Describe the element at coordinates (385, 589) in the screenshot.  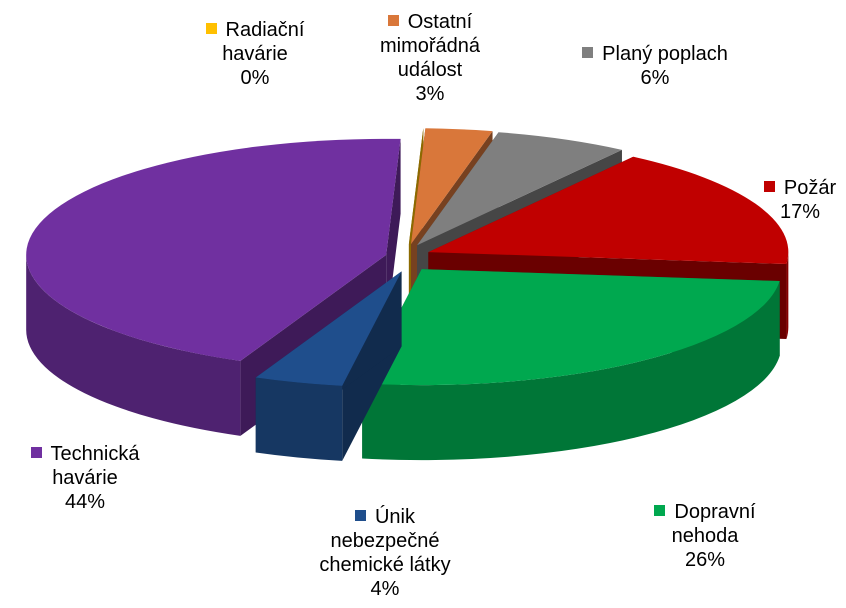
I see `value-label: 4%` at that location.